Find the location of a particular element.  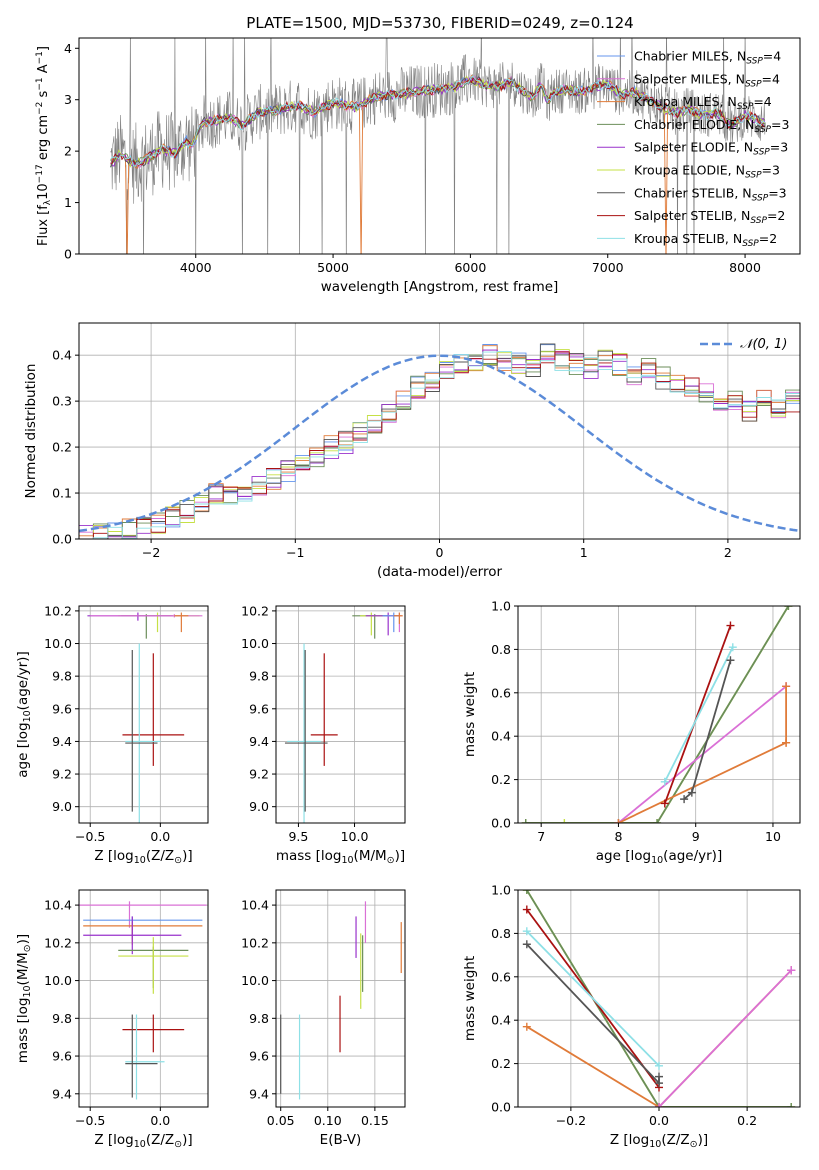

x-tick-label: 8000 is located at coordinates (745, 267).